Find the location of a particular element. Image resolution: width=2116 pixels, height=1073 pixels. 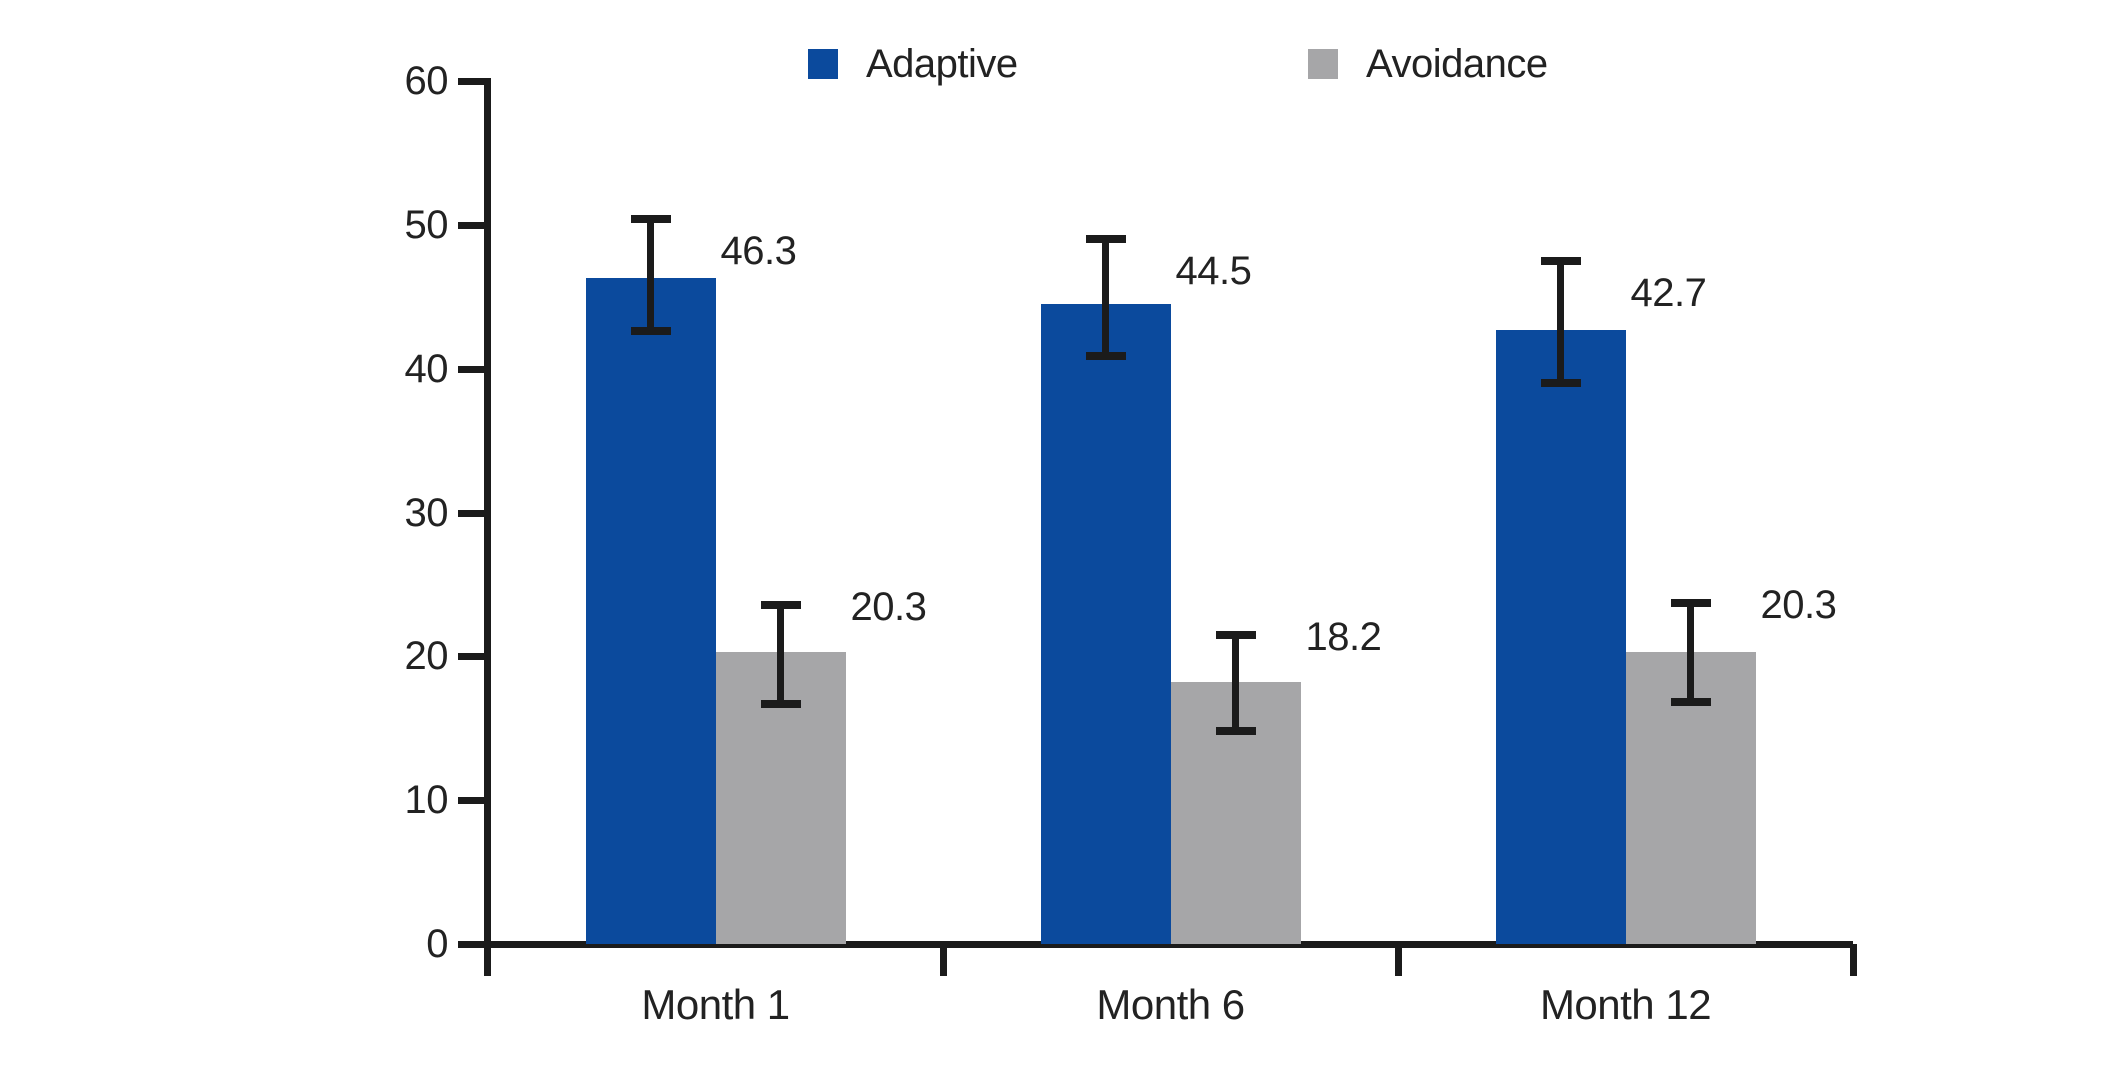

value-label-adaptive: 46.3 is located at coordinates (758, 251).